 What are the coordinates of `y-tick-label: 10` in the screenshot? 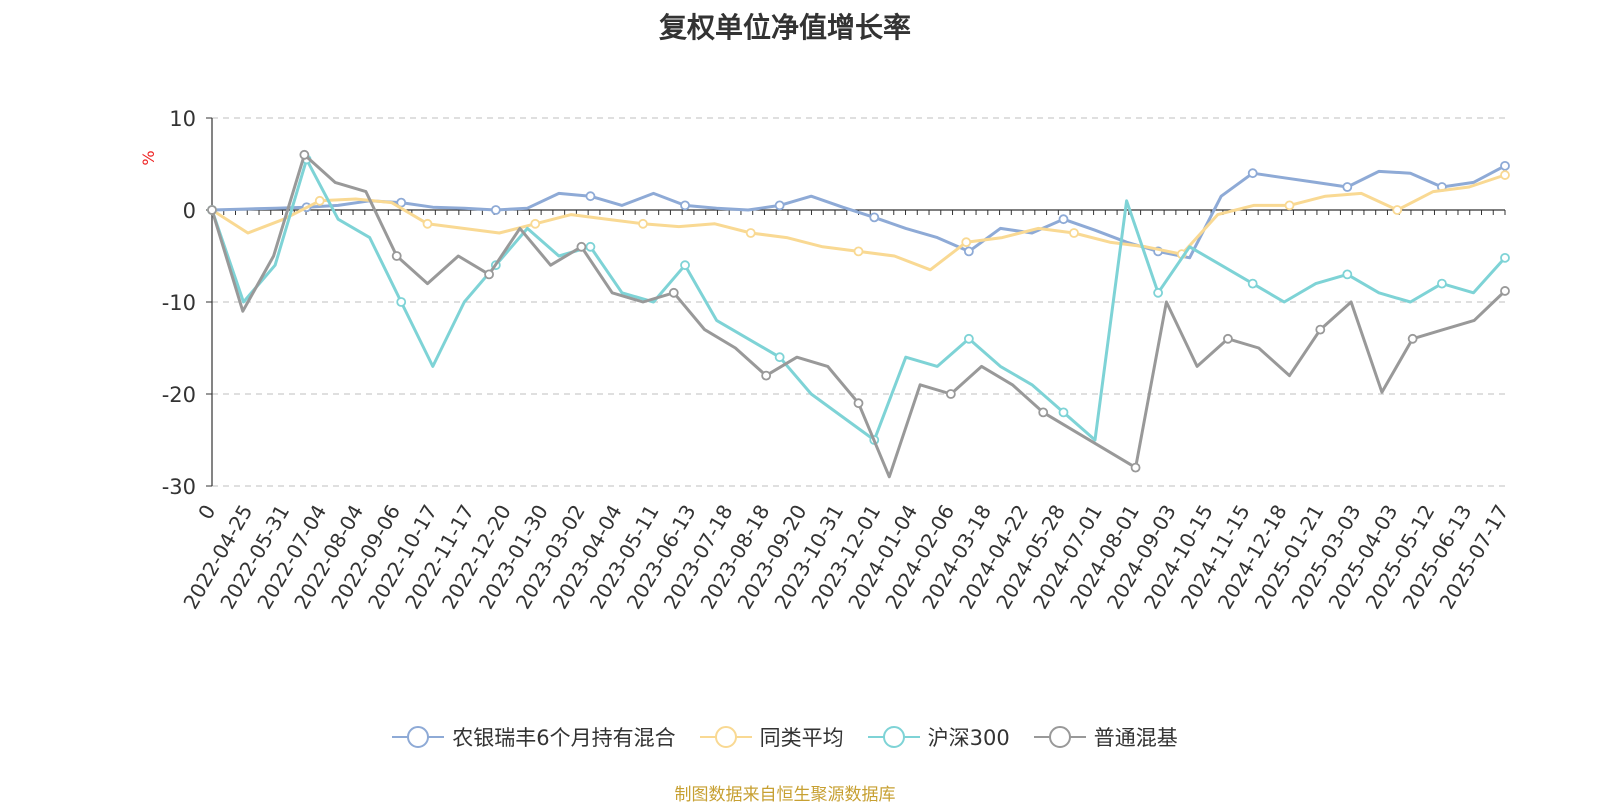 It's located at (182, 119).